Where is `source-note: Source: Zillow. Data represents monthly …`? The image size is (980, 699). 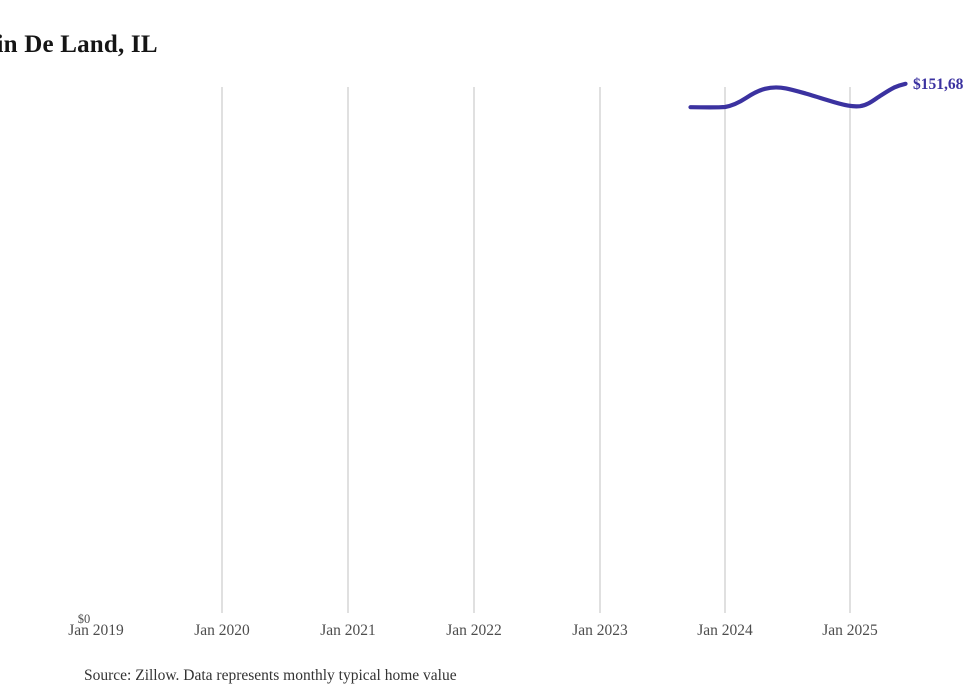 source-note: Source: Zillow. Data represents monthly … is located at coordinates (270, 675).